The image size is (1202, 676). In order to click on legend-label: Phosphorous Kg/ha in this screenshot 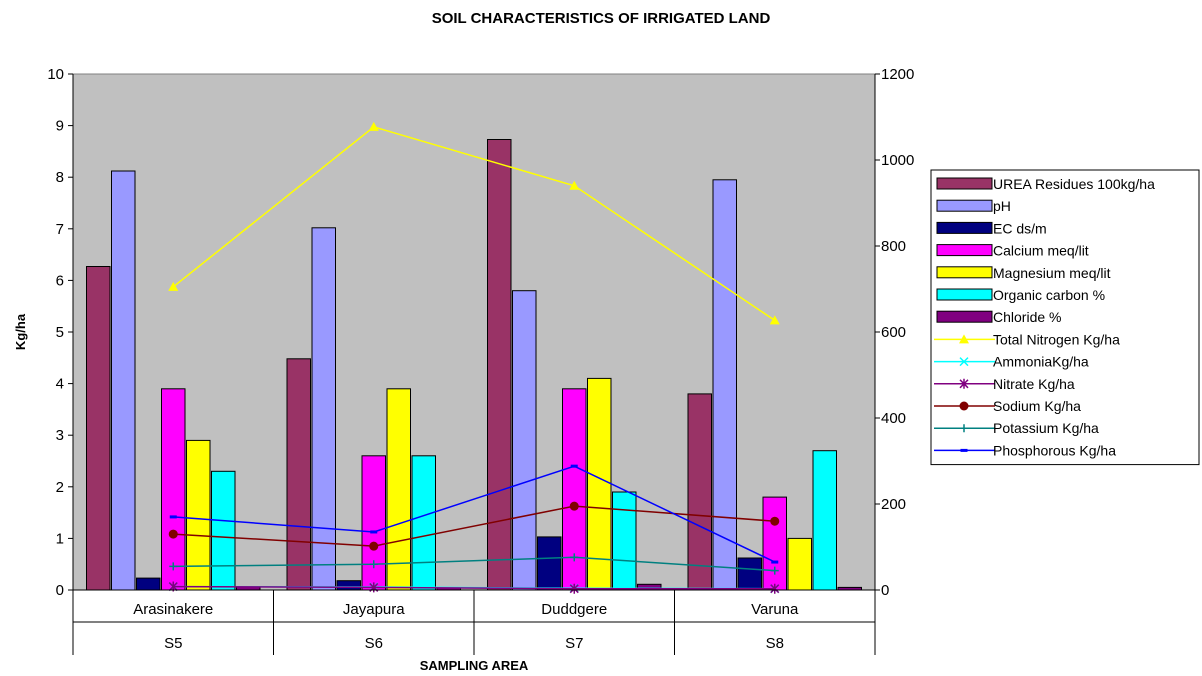, I will do `click(1054, 450)`.